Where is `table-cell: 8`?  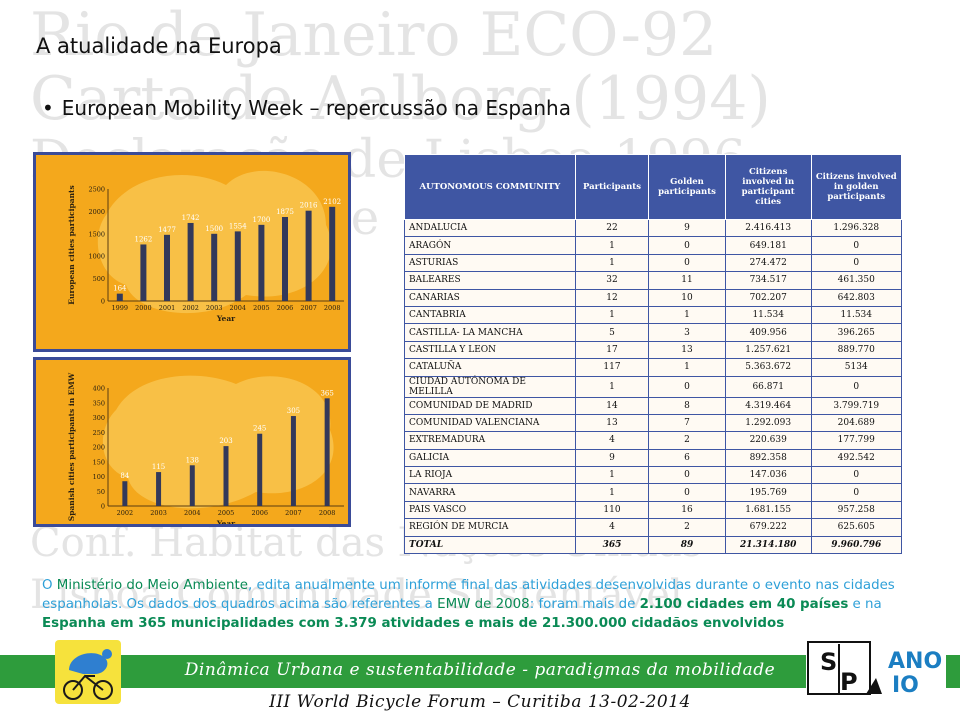 table-cell: 8 is located at coordinates (687, 405).